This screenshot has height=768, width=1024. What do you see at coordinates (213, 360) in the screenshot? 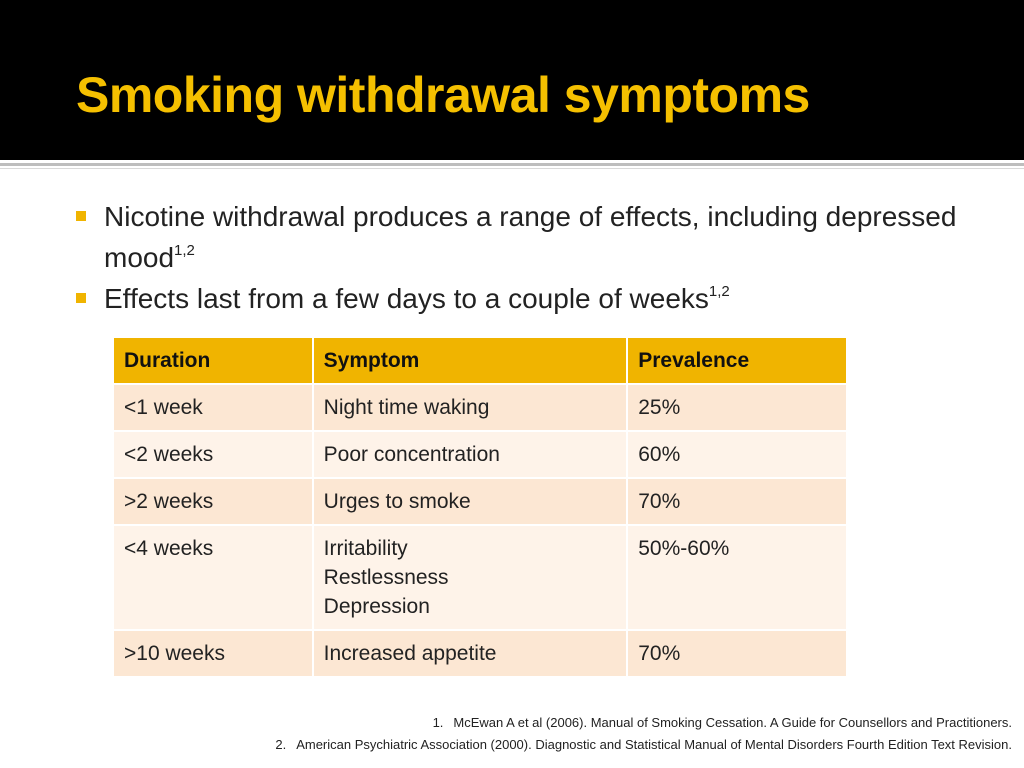
I see `header-duration: Duration` at bounding box center [213, 360].